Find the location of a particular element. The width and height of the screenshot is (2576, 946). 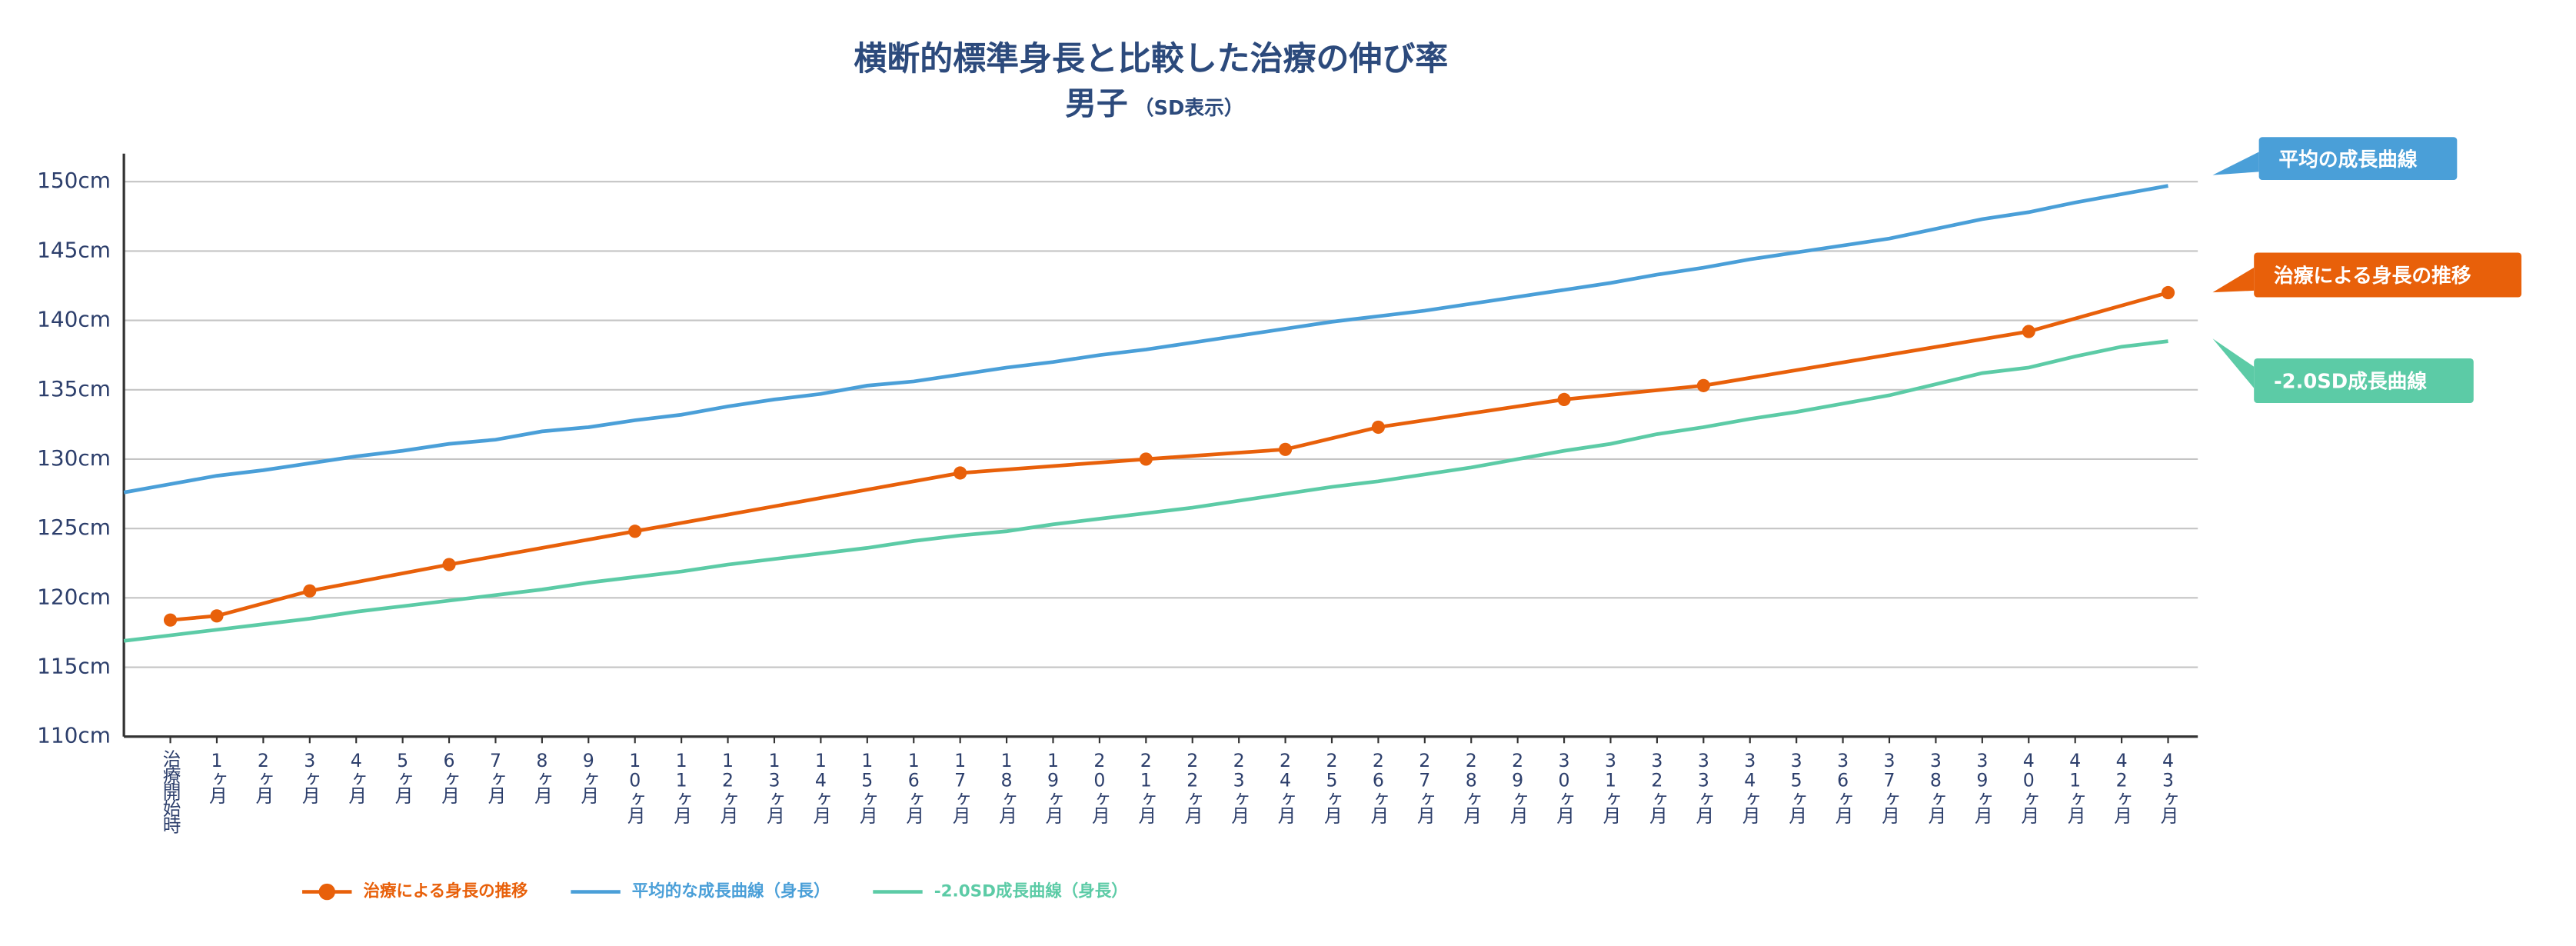

callout-text: 平均の成長曲線 is located at coordinates (2347, 160).